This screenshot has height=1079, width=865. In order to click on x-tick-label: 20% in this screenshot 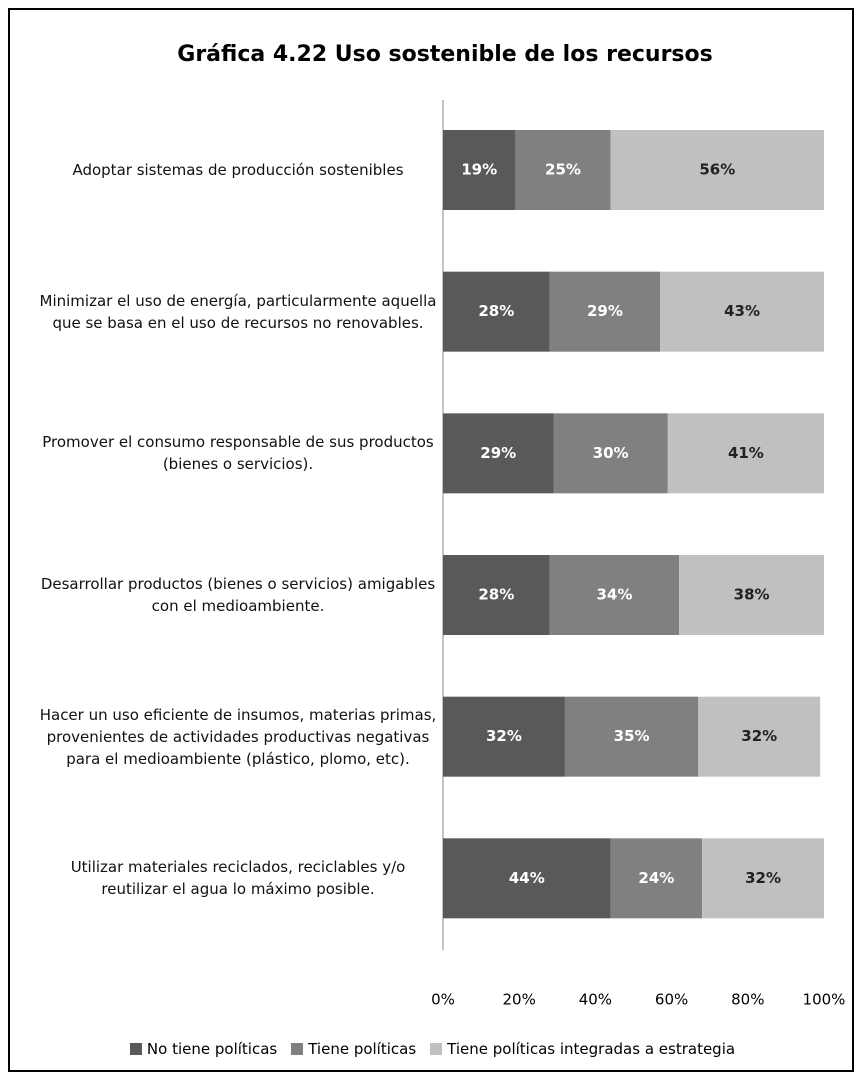, I will do `click(519, 1000)`.